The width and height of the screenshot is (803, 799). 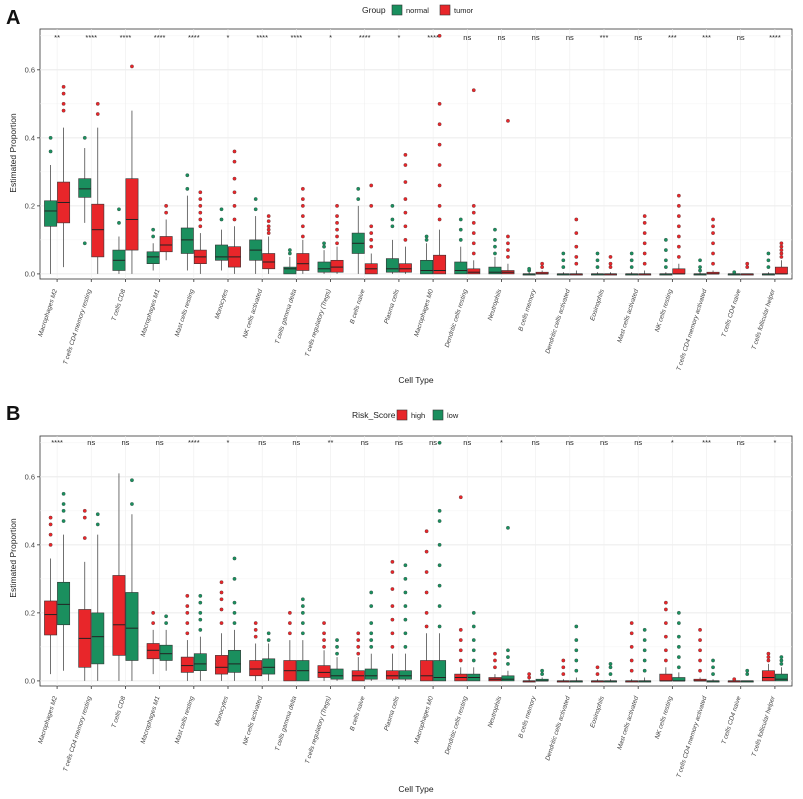 What do you see at coordinates (118, 305) in the screenshot?
I see `x-tick-label: T cells CD8` at bounding box center [118, 305].